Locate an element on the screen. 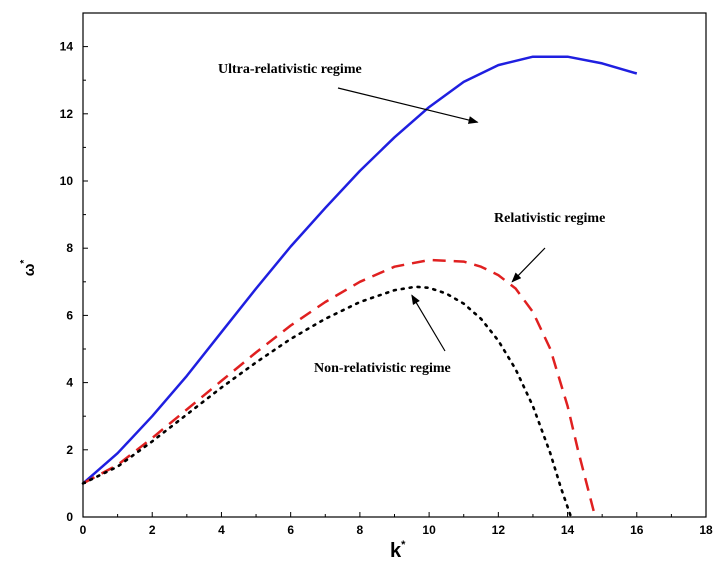 This screenshot has height=577, width=715. annotation-label: Non-relativistic regime is located at coordinates (382, 368).